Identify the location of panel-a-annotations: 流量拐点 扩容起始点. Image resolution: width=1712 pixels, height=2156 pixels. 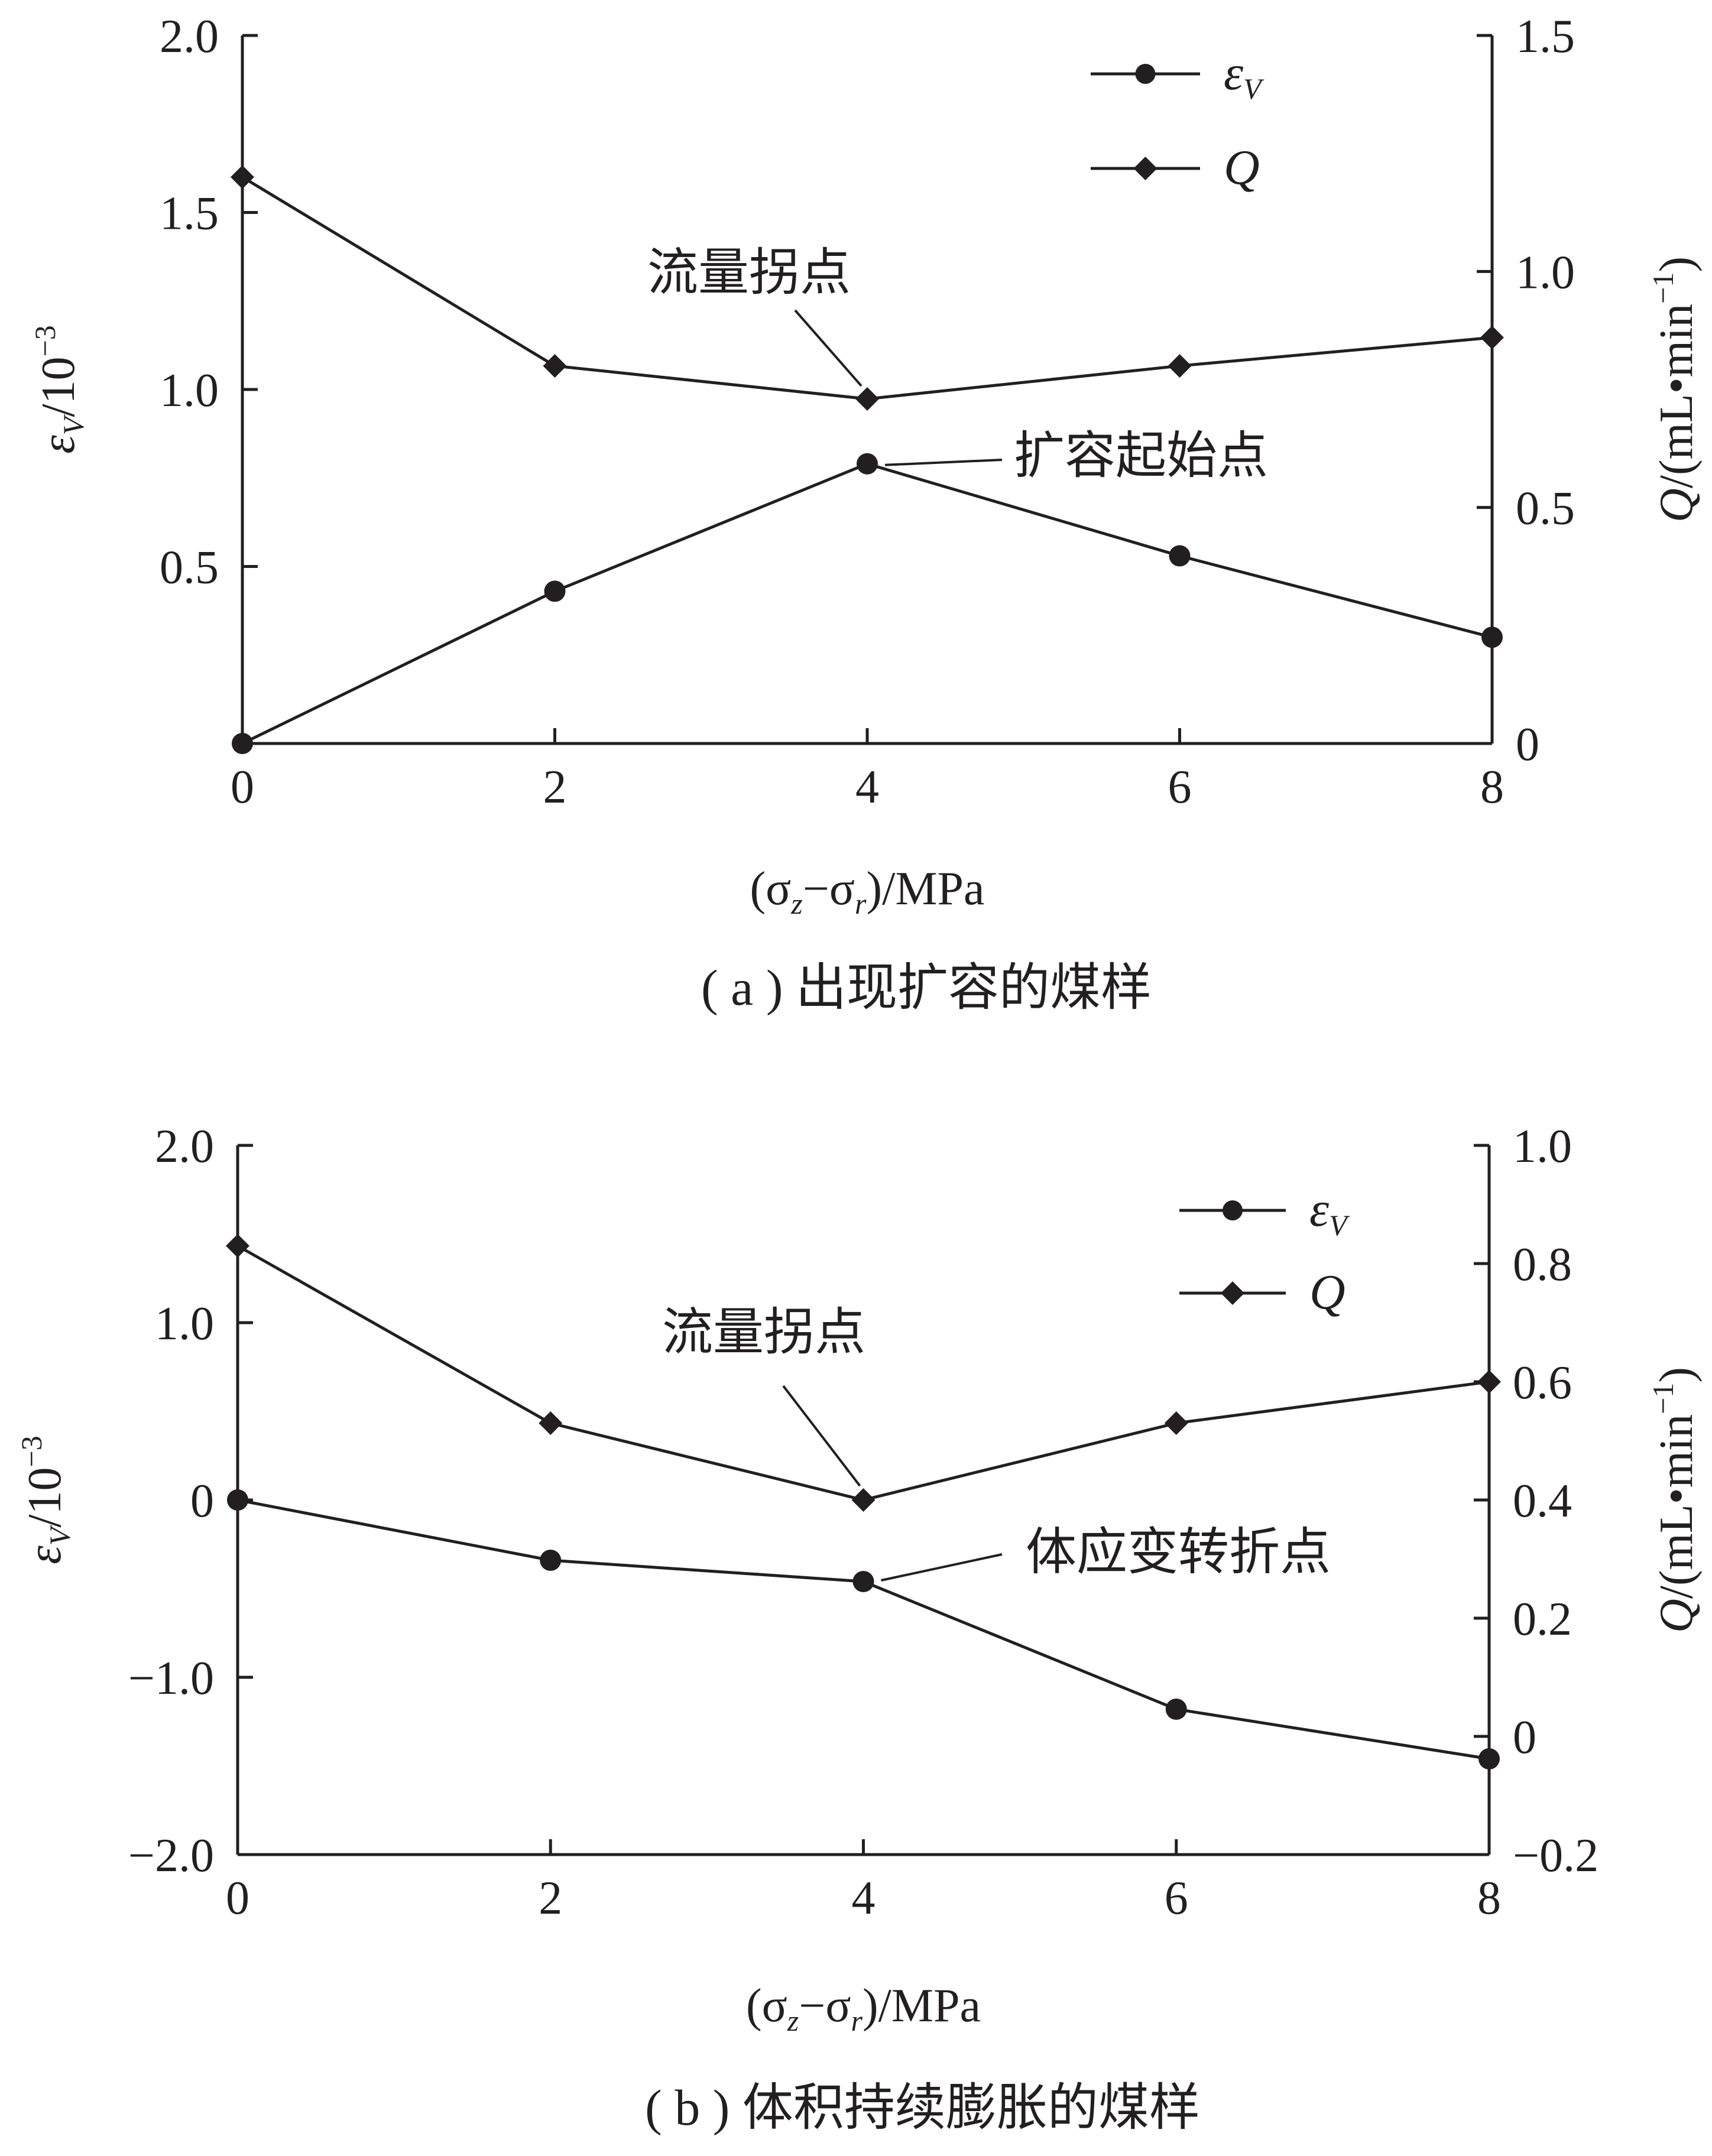
(958, 364).